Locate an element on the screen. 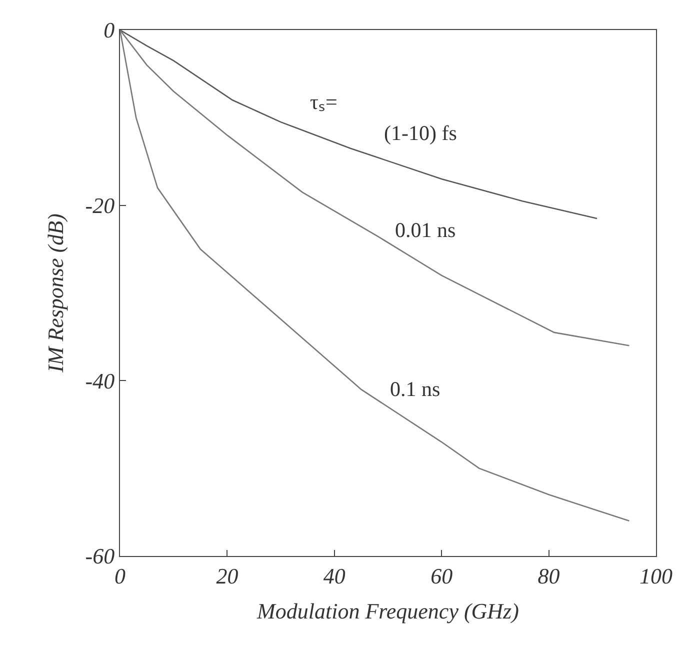  y-tick-label: -20 is located at coordinates (100, 205).